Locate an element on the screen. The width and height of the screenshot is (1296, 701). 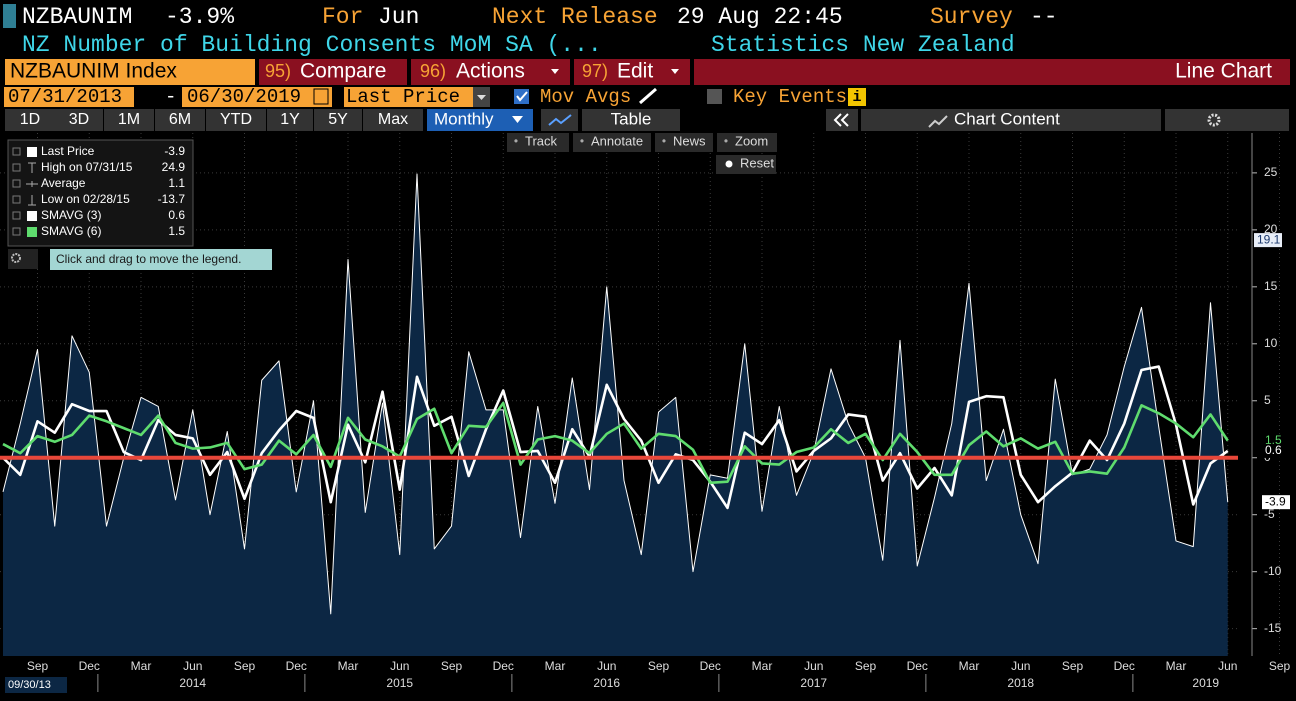
frequency-button is located at coordinates (480, 120).